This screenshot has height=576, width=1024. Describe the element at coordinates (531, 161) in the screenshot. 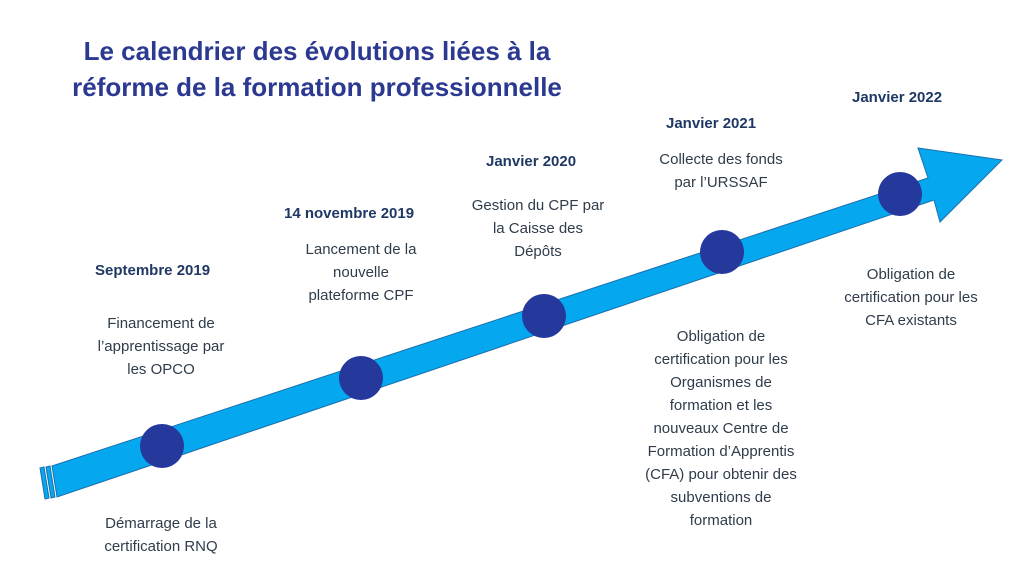

I see `milestone-date: Janvier 2020` at that location.